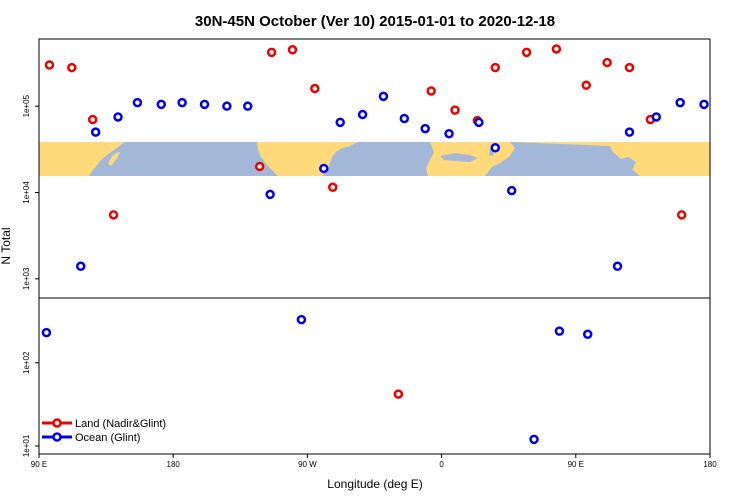 Image resolution: width=750 pixels, height=500 pixels. I want to click on legend-ocean-label: Ocean (Glint), so click(107, 438).